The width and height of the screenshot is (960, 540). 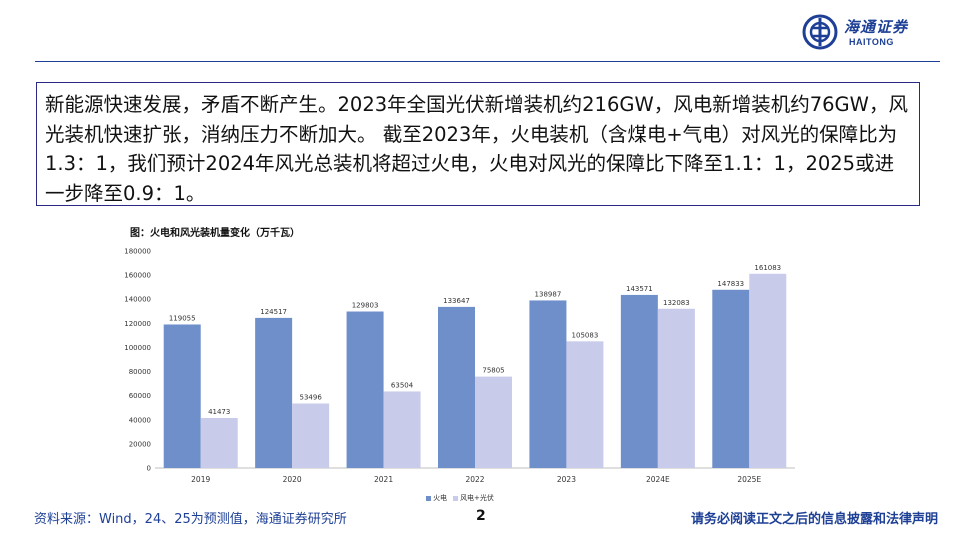 I want to click on x-tick-label: 2022, so click(x=474, y=479).